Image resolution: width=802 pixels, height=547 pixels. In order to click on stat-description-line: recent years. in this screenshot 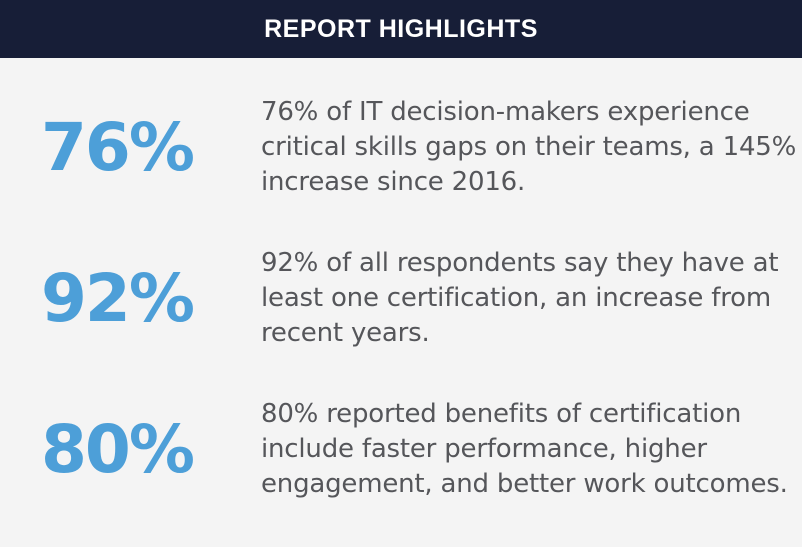, I will do `click(345, 333)`.